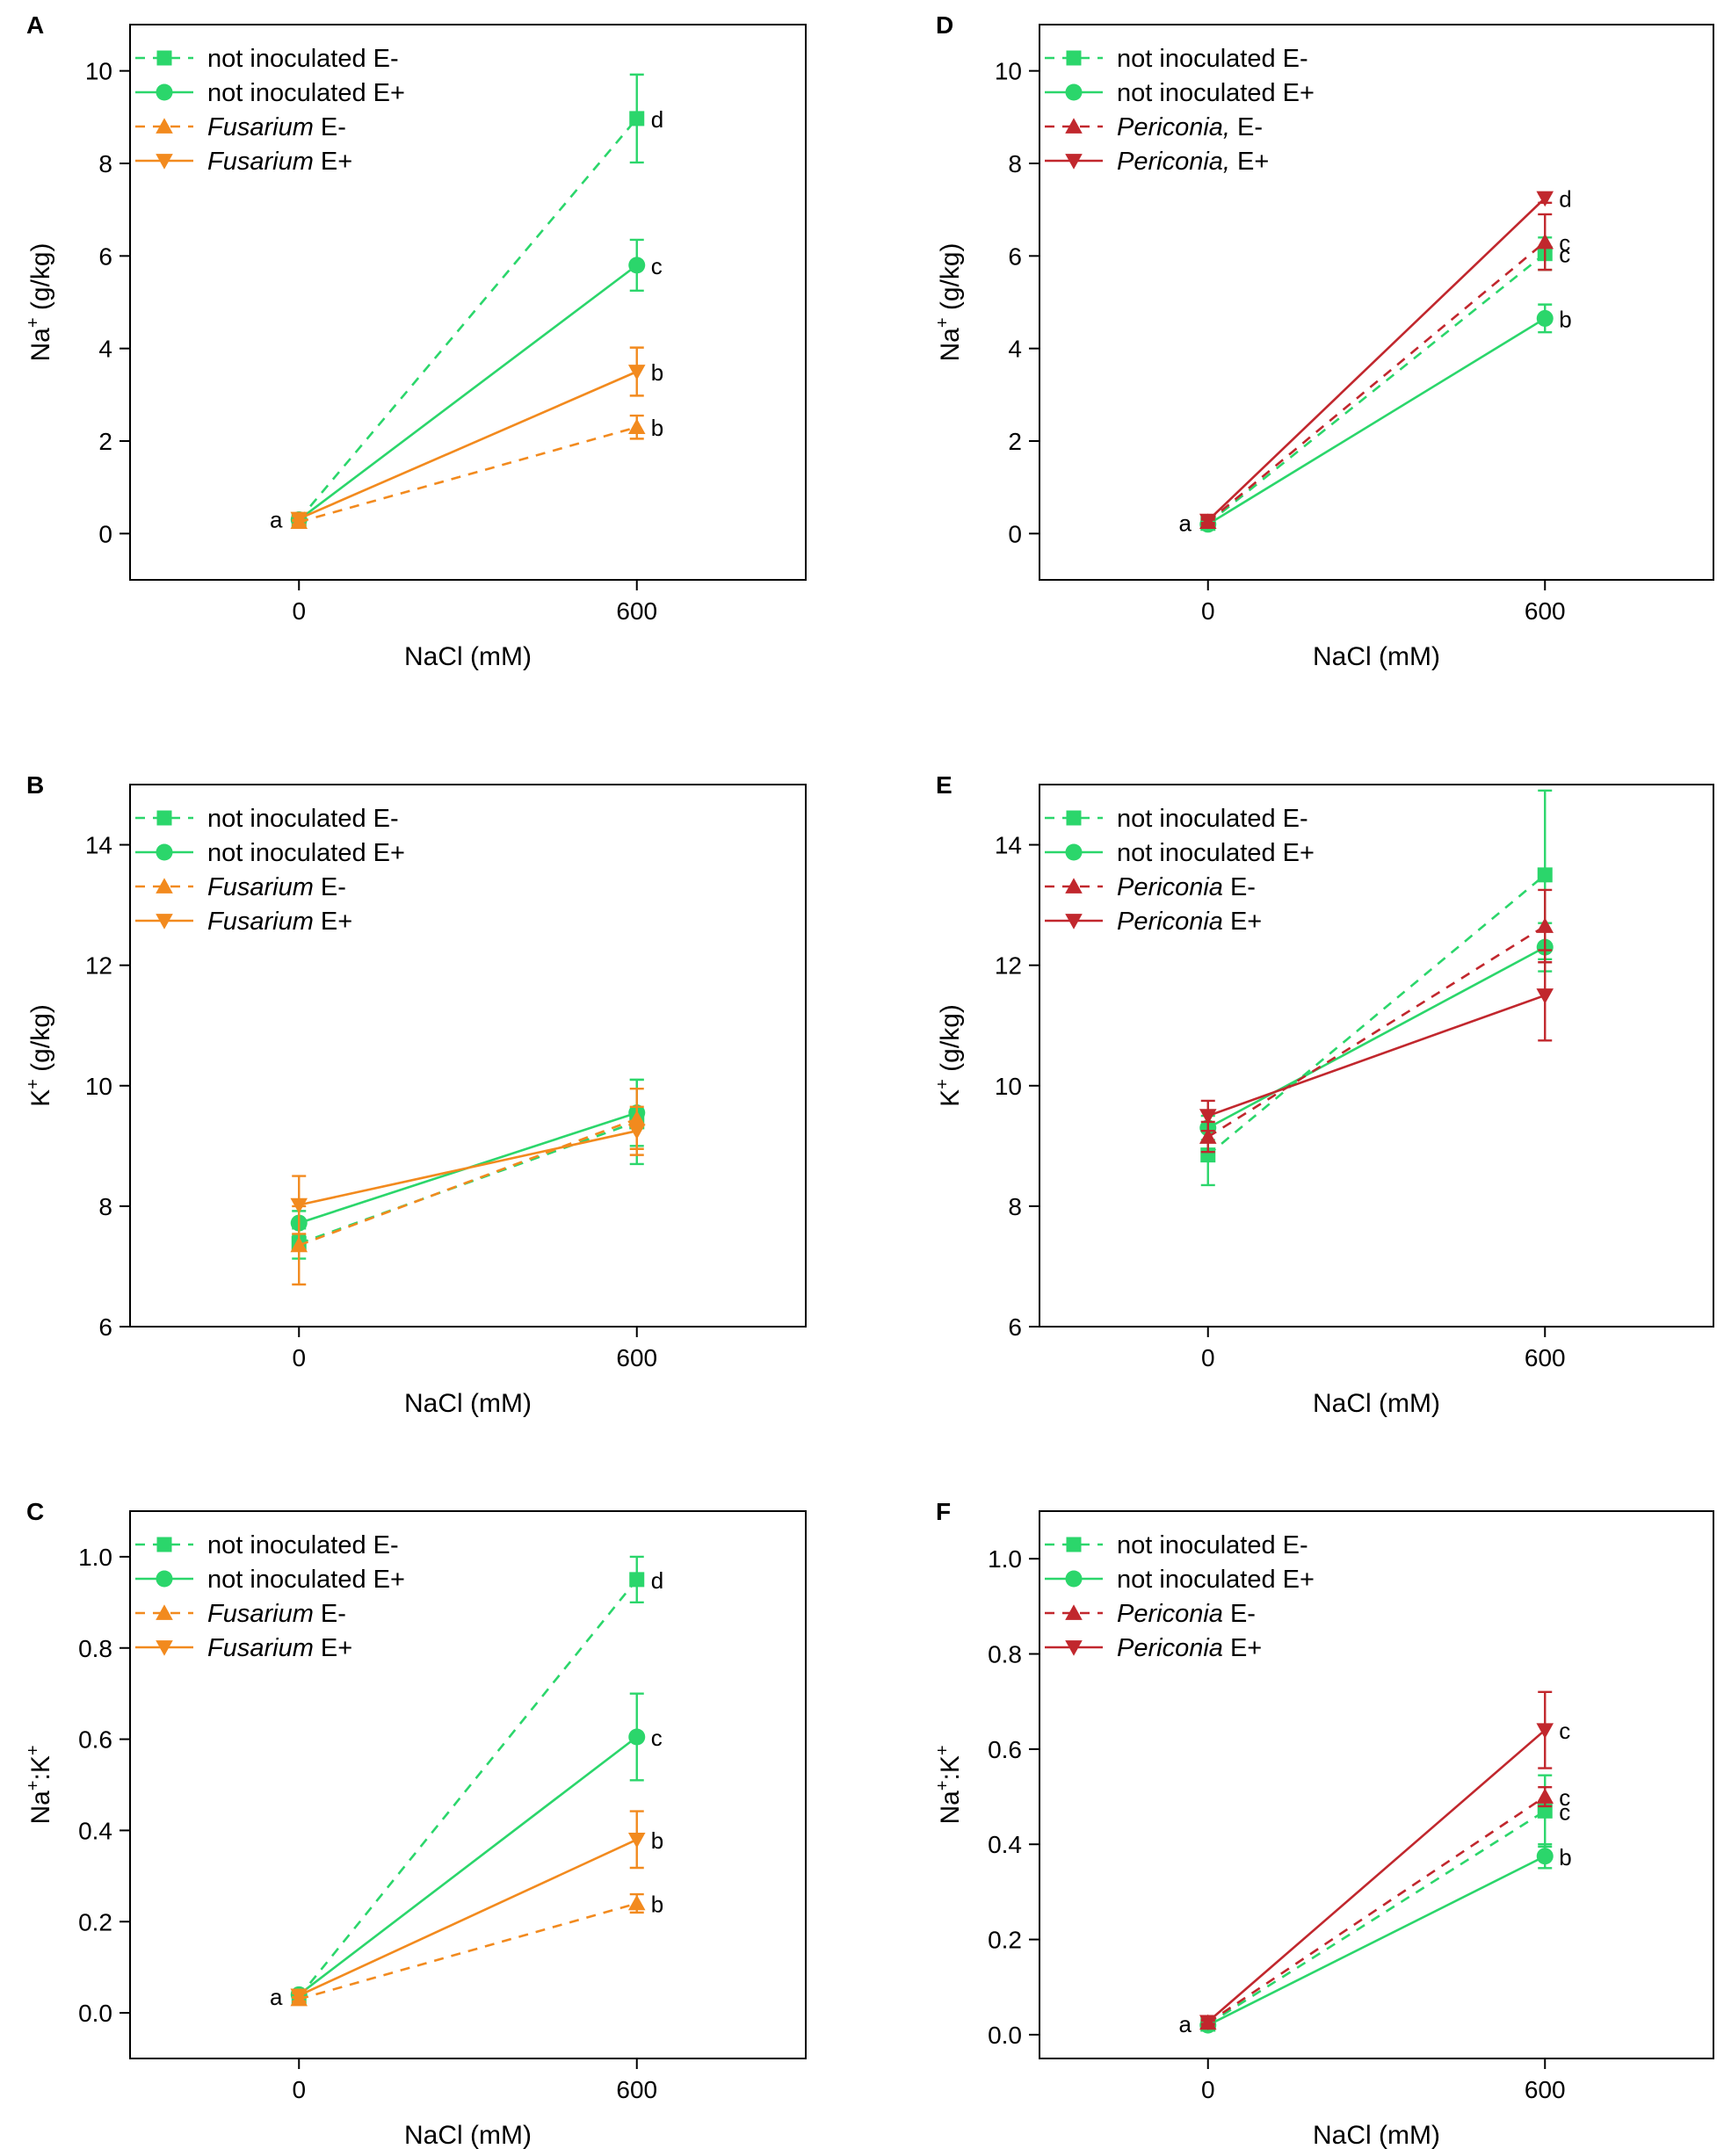 This screenshot has width=1724, height=2156. I want to click on y-tick-label: 0.8, so click(95, 1649).